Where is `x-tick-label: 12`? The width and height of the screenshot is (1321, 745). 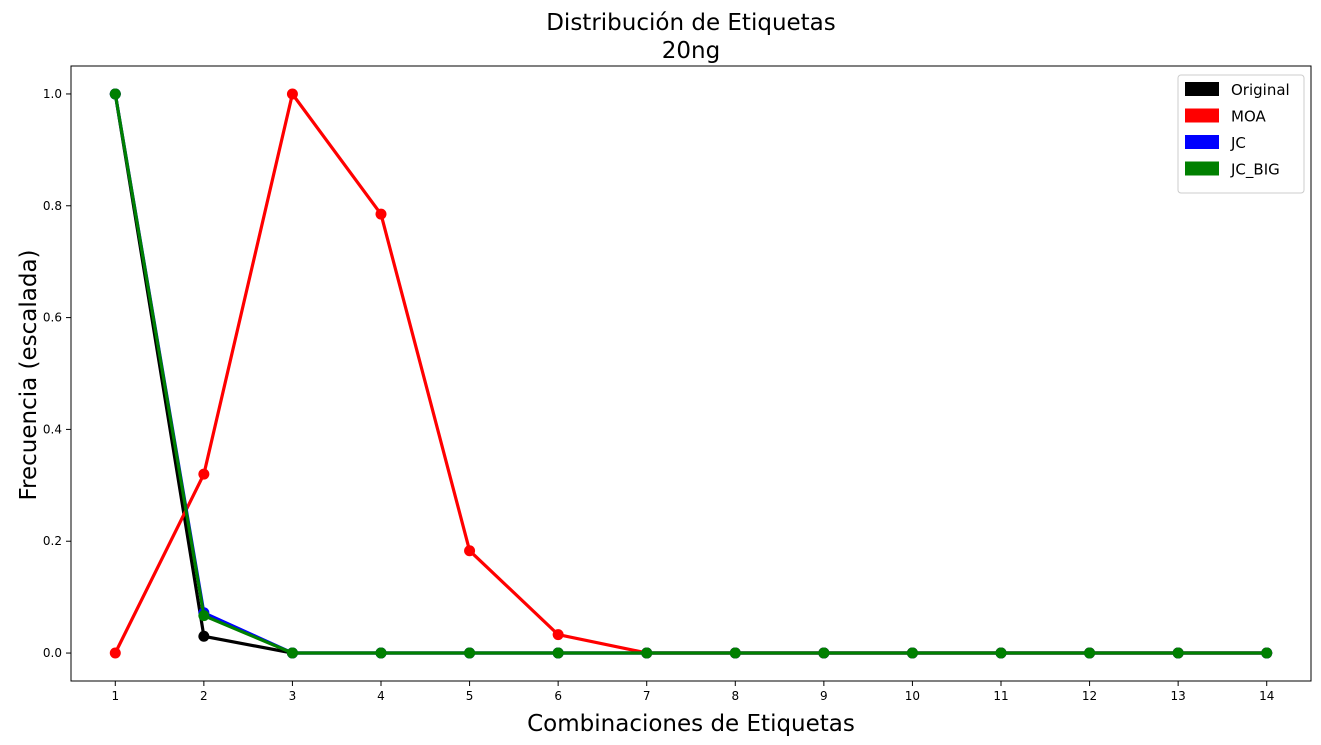
x-tick-label: 12 is located at coordinates (1089, 696).